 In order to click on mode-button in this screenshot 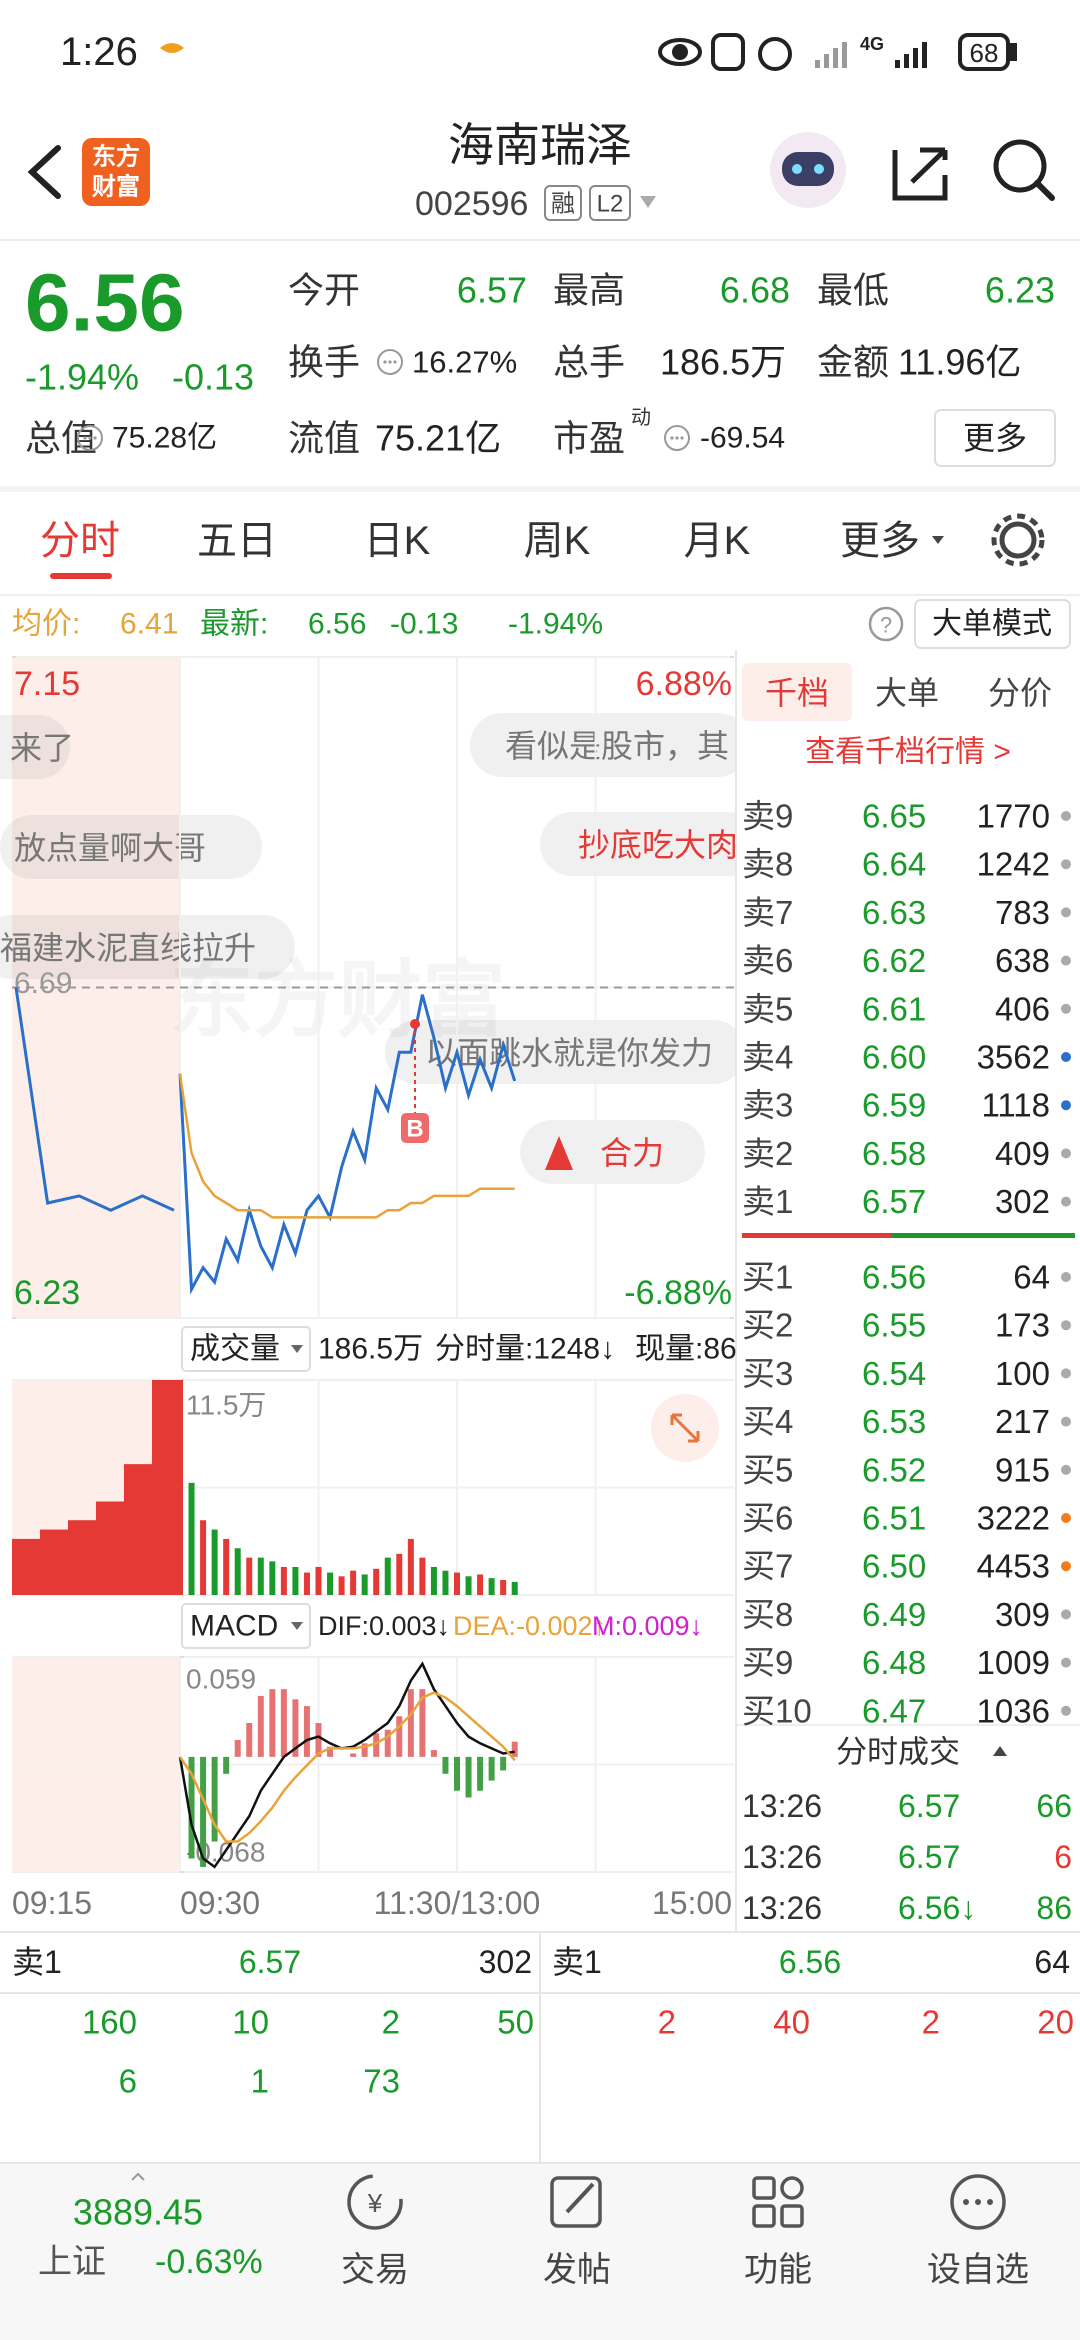, I will do `click(992, 624)`.